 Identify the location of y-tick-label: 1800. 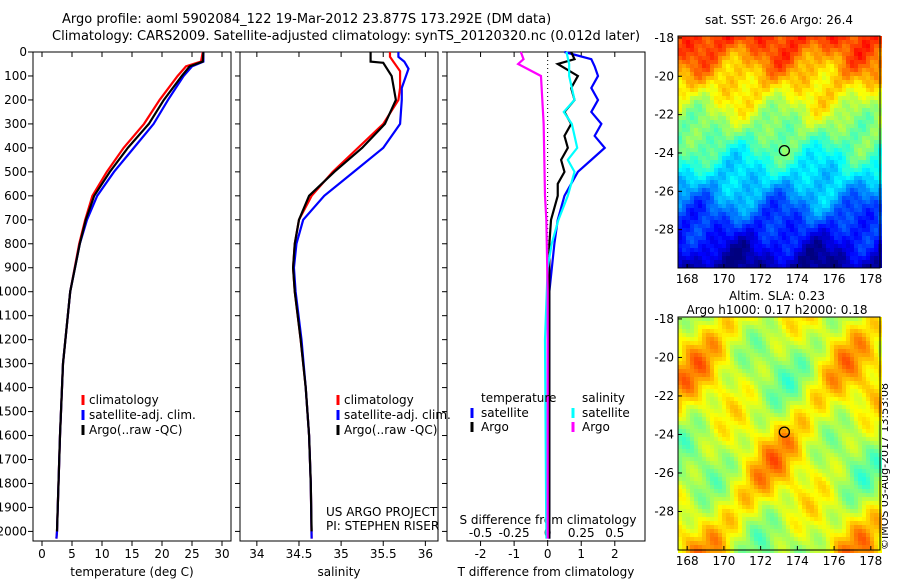
(13, 483).